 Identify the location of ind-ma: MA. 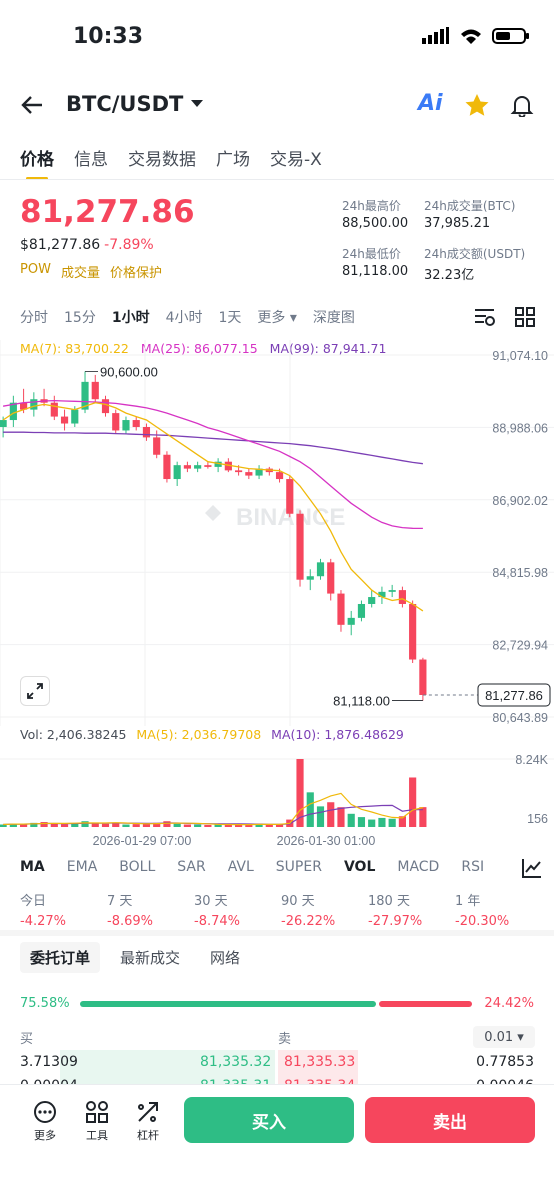
(32, 867).